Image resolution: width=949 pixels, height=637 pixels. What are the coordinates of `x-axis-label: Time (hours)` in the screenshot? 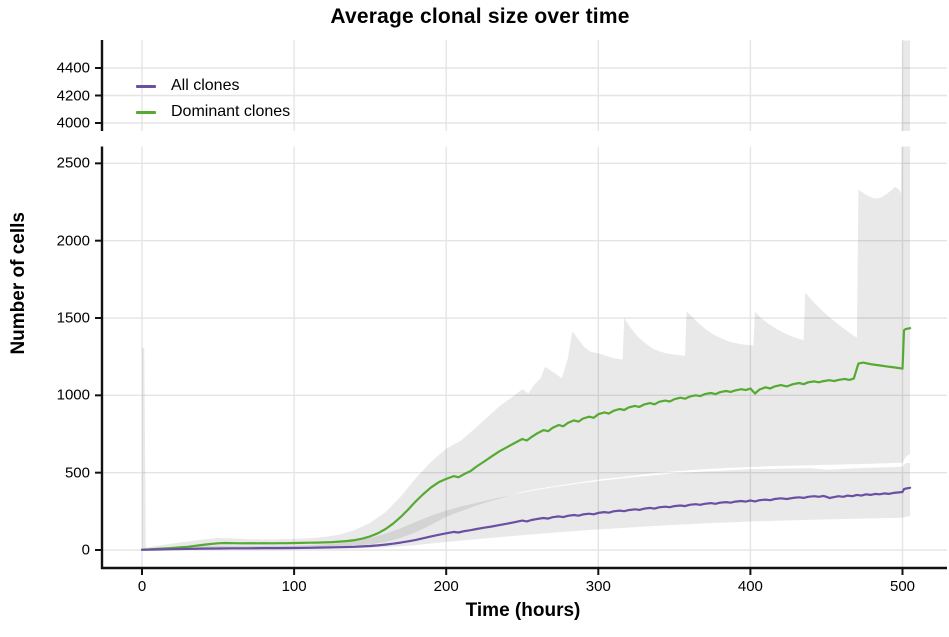 It's located at (523, 610).